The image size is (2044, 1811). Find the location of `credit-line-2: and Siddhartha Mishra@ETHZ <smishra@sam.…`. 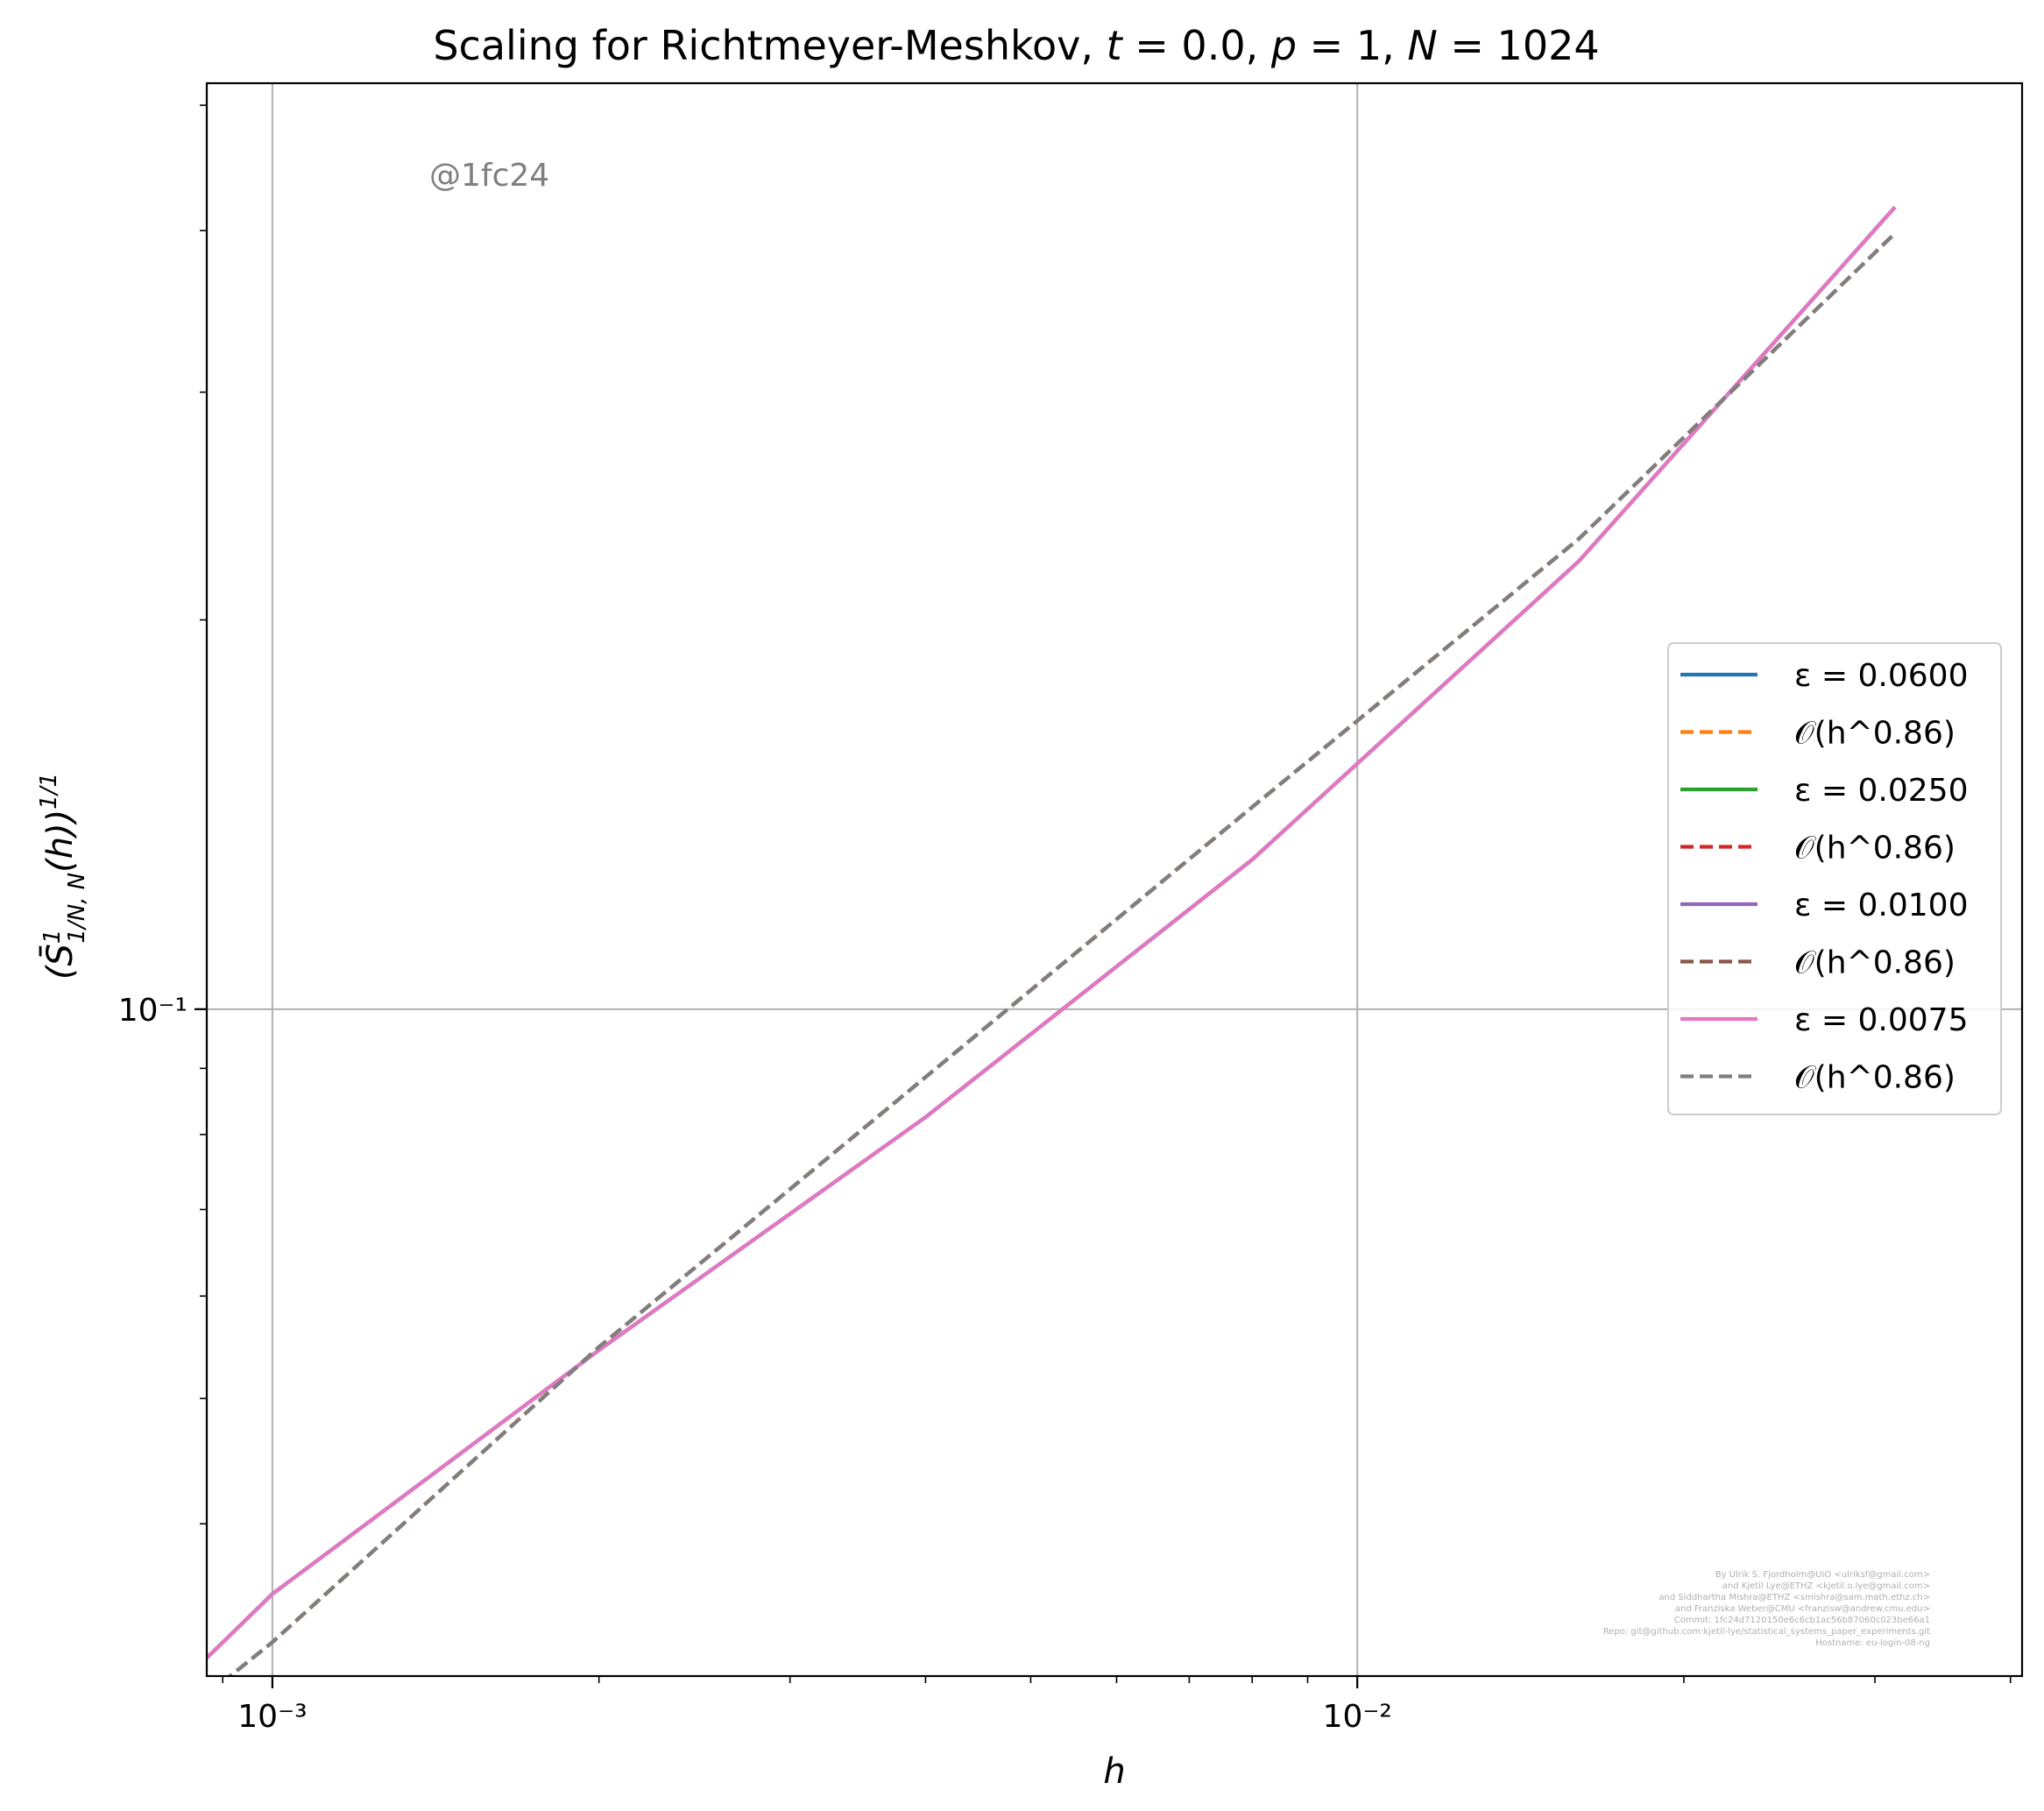

credit-line-2: and Siddhartha Mishra@ETHZ <smishra@sam.… is located at coordinates (1794, 1597).